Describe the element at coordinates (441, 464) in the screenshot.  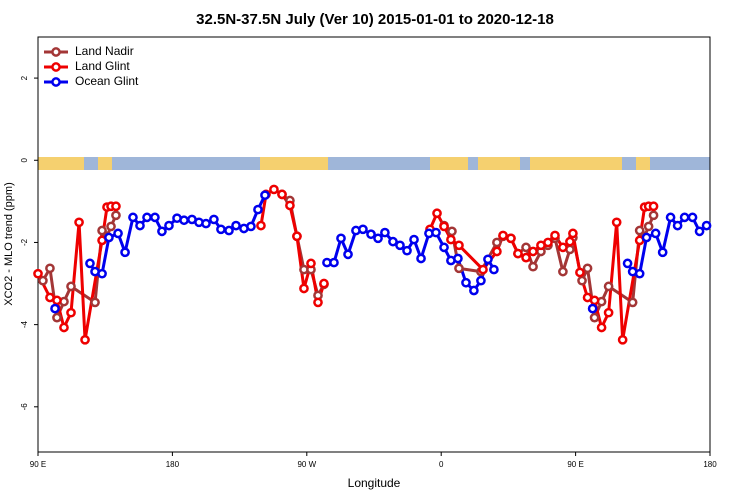
I see `x-tick-label: 0` at that location.